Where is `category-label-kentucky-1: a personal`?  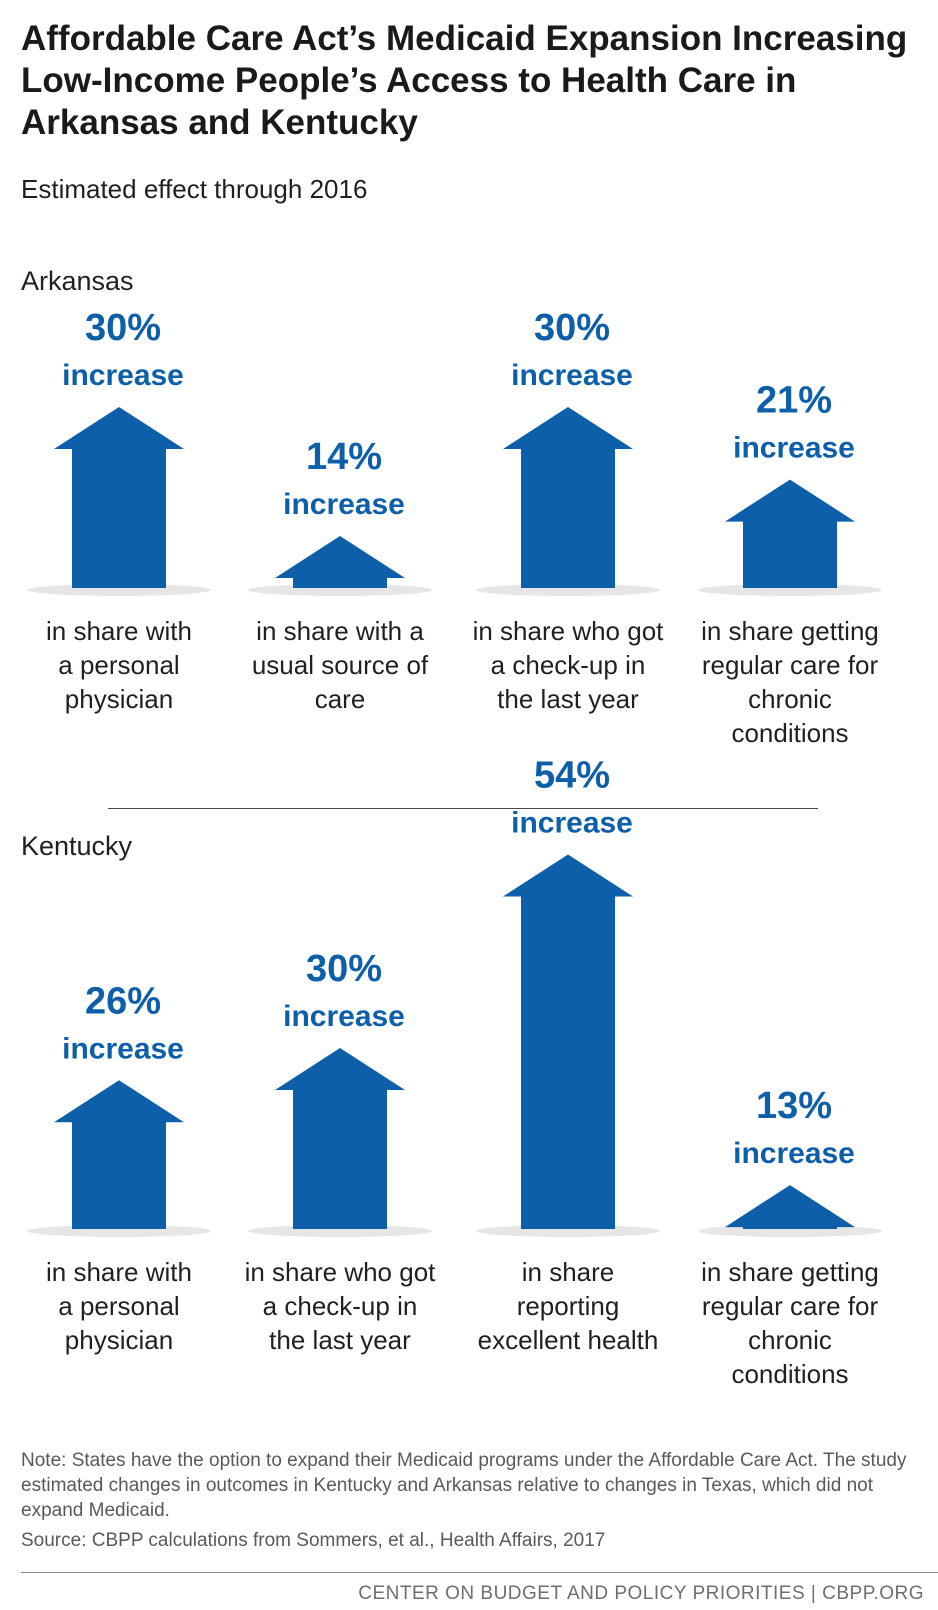 category-label-kentucky-1: a personal is located at coordinates (118, 1306).